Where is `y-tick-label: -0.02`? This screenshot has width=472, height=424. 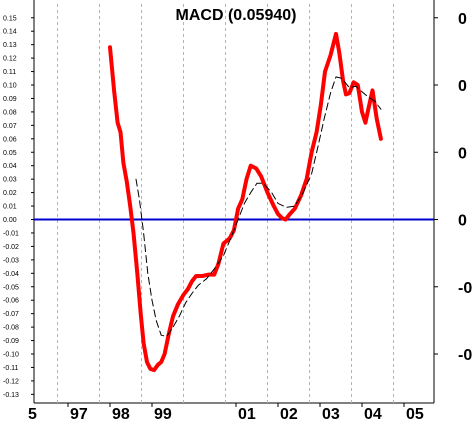
y-tick-label: -0.02 is located at coordinates (11, 247).